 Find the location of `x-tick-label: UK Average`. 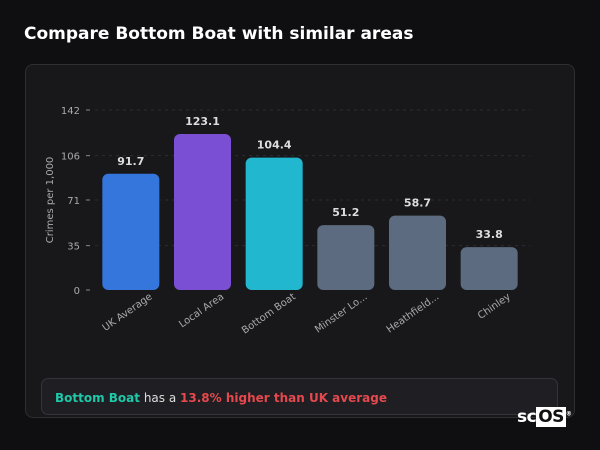

x-tick-label: UK Average is located at coordinates (128, 312).